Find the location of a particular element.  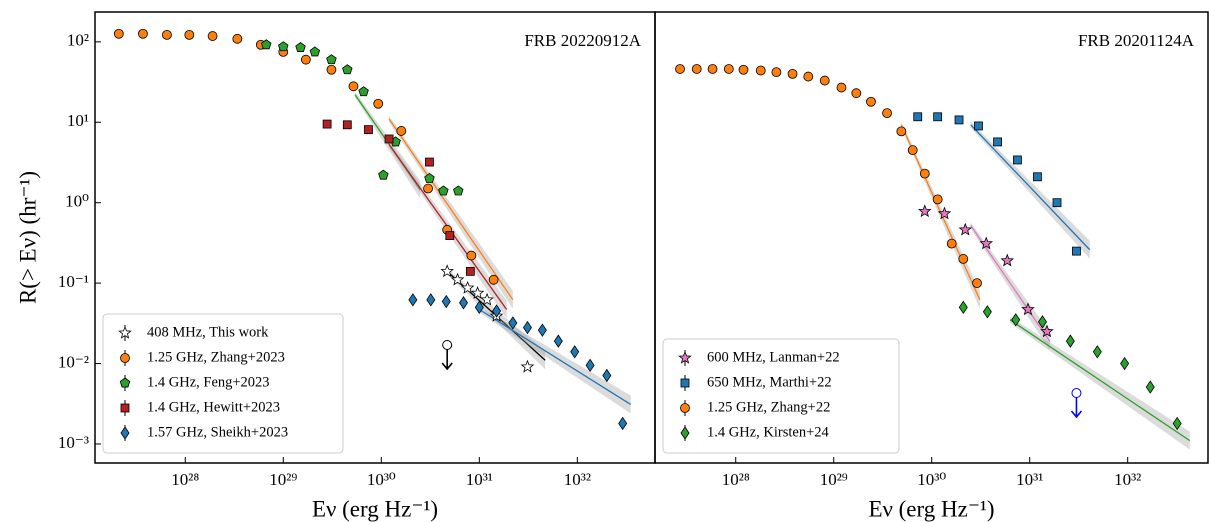

legend-label: 1.25 GHz, Zhang+2023 is located at coordinates (216, 357).